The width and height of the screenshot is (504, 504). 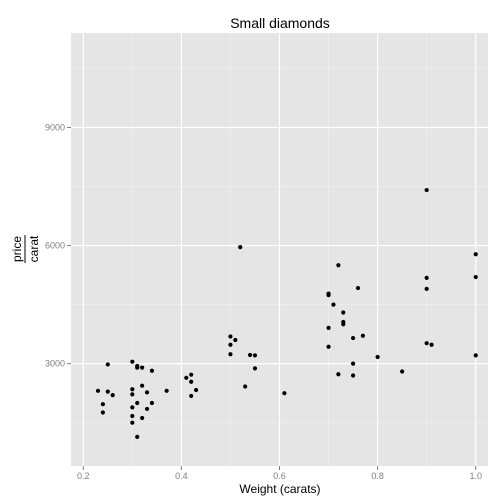 I want to click on x-axis-title: Weight (carats), so click(x=279, y=489).